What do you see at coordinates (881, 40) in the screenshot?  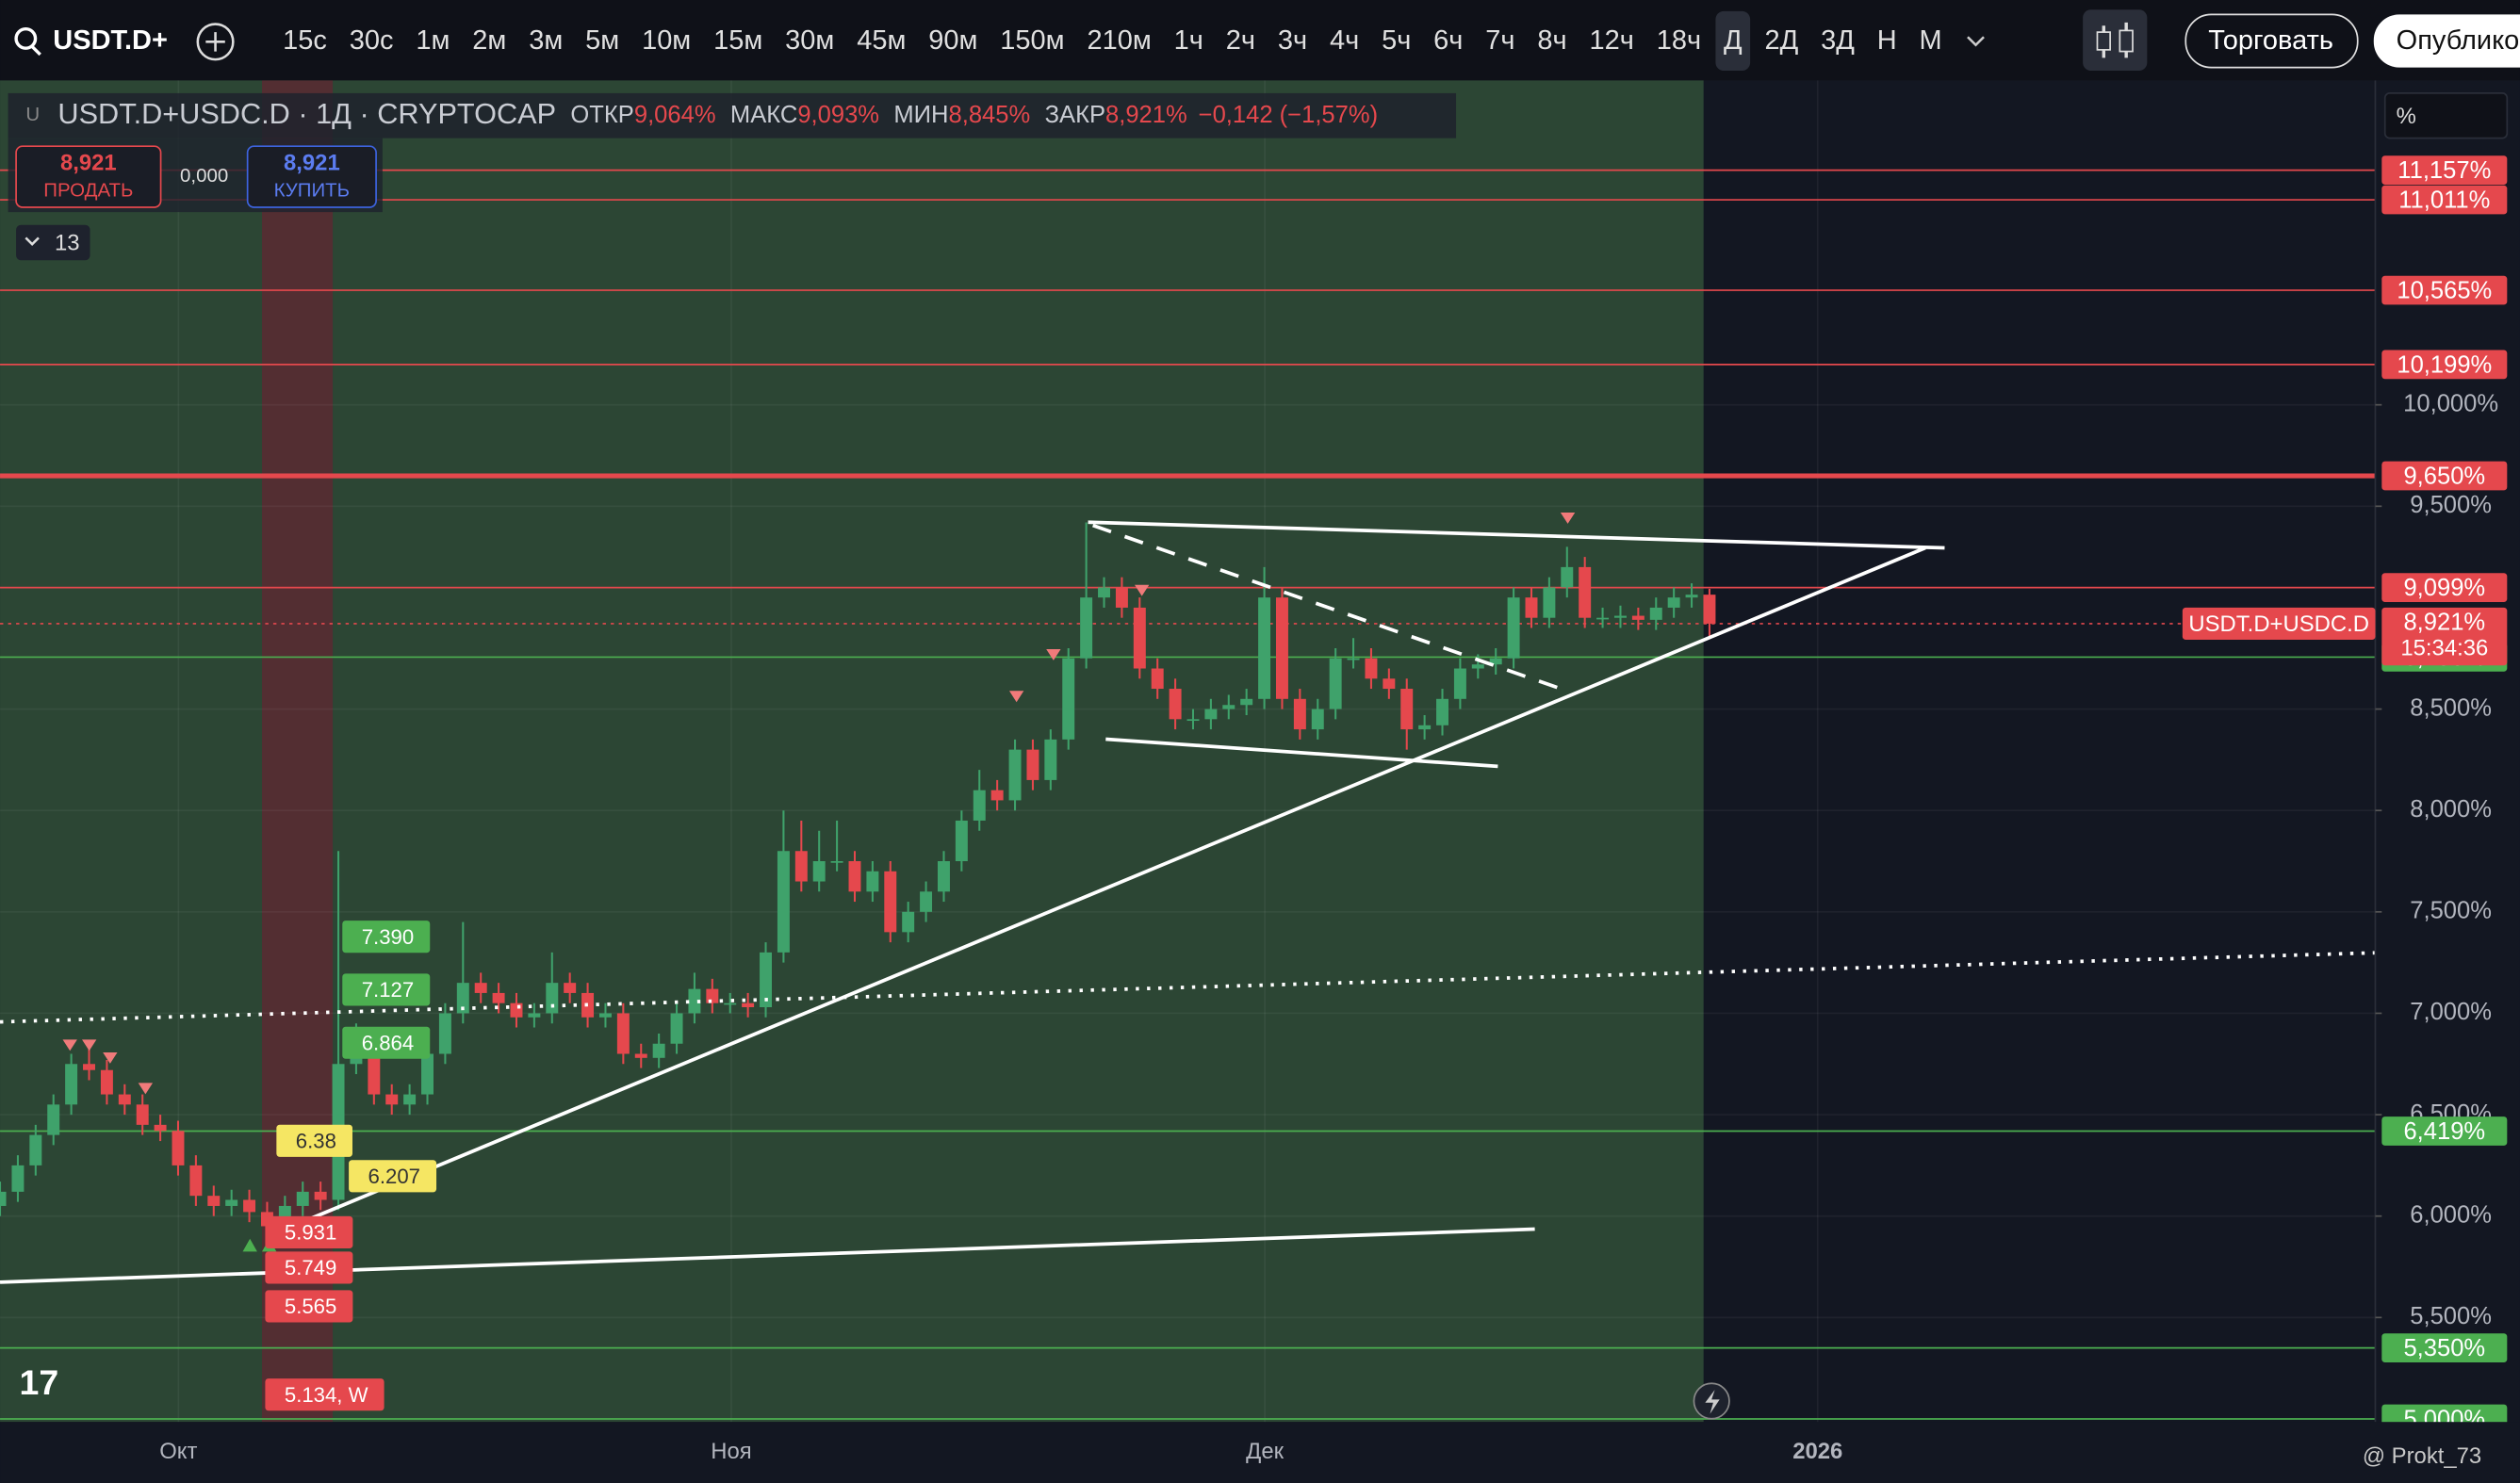 I see `interval: 45м` at bounding box center [881, 40].